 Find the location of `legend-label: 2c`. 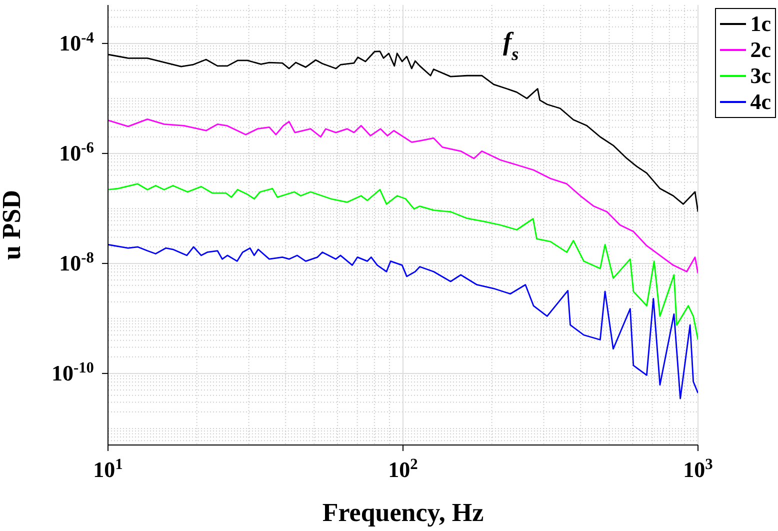

legend-label: 2c is located at coordinates (760, 50).